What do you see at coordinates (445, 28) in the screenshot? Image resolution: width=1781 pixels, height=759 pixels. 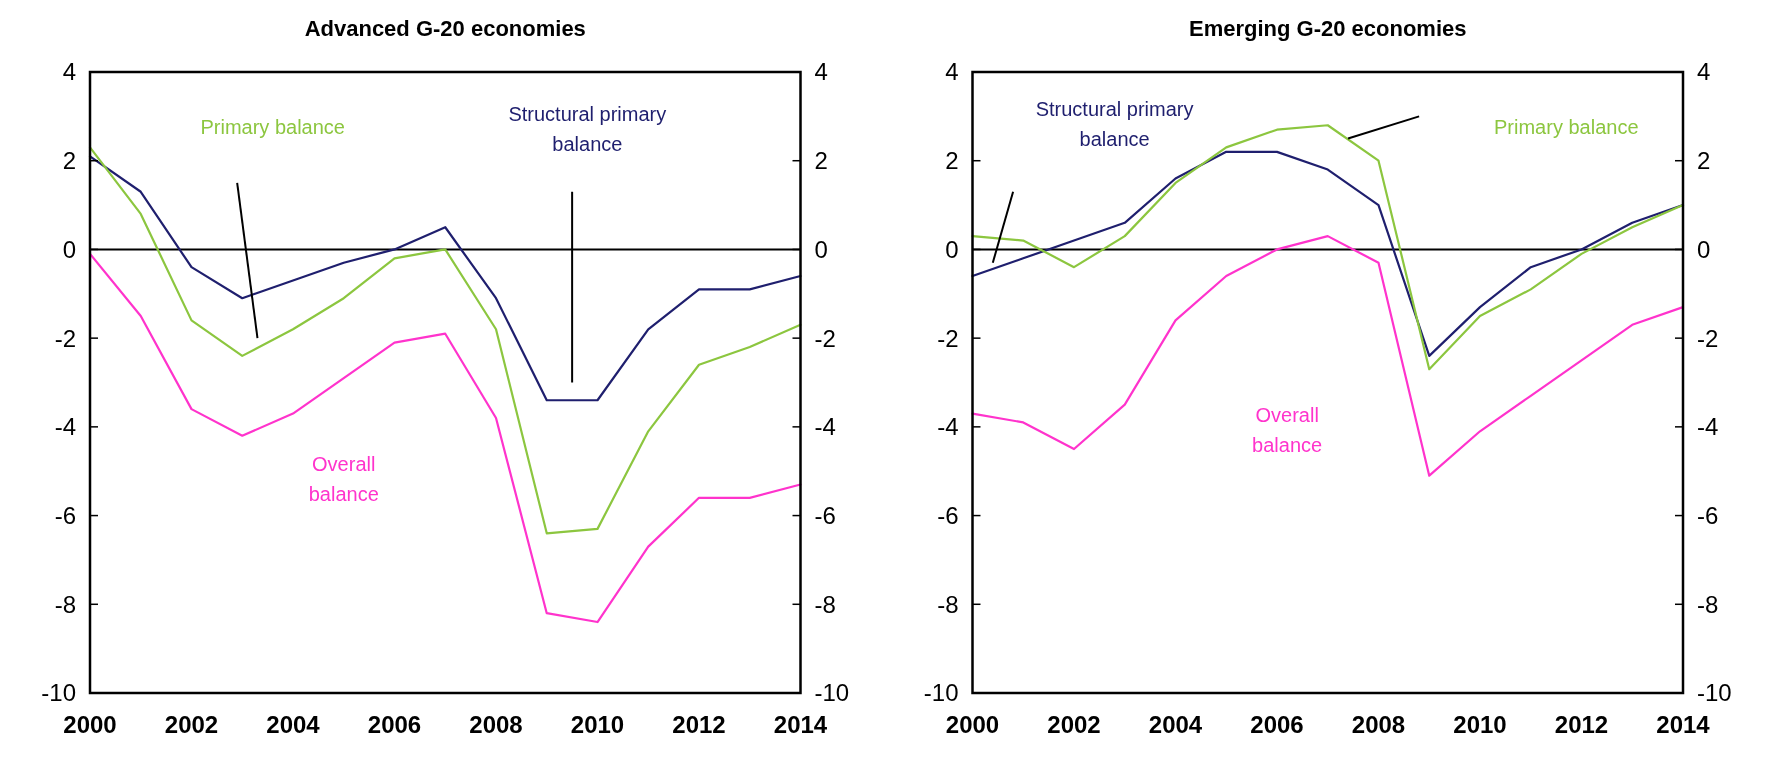 I see `chart-title: Advanced G-20 economies` at bounding box center [445, 28].